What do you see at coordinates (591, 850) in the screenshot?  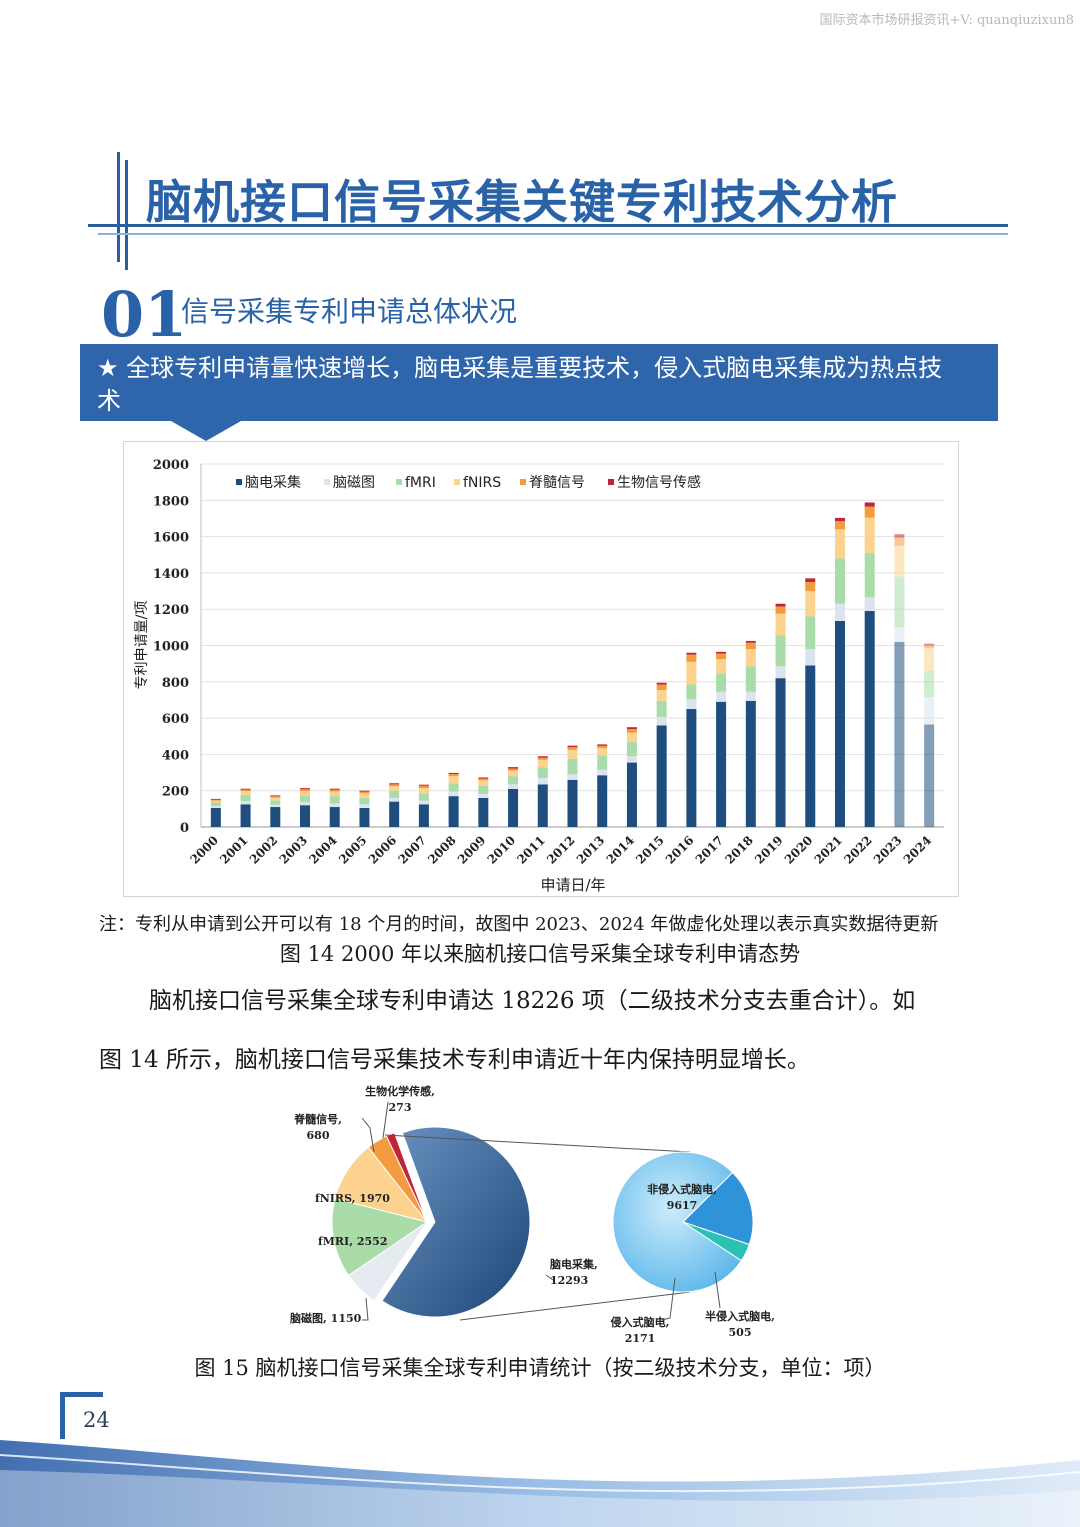 I see `x-tick-label: 2013` at bounding box center [591, 850].